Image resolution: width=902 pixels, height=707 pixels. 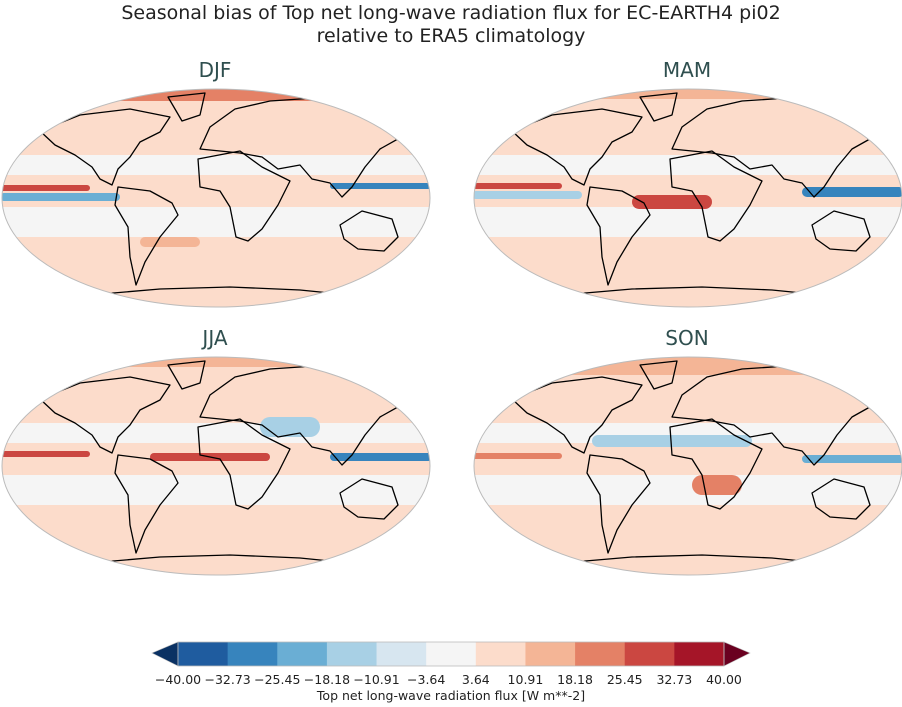 I want to click on colorbar-tick-label: −3.64, so click(x=426, y=679).